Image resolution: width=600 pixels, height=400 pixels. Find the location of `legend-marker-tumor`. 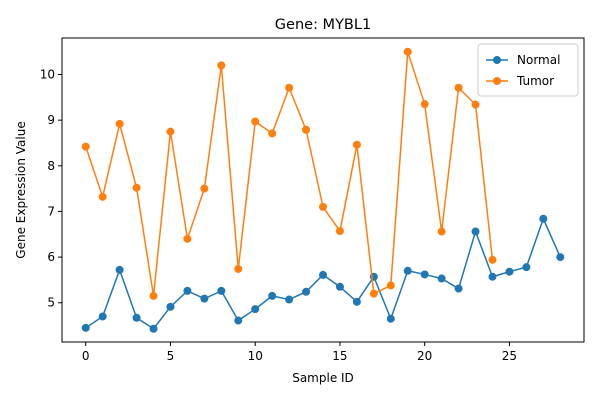

legend-marker-tumor is located at coordinates (497, 81).